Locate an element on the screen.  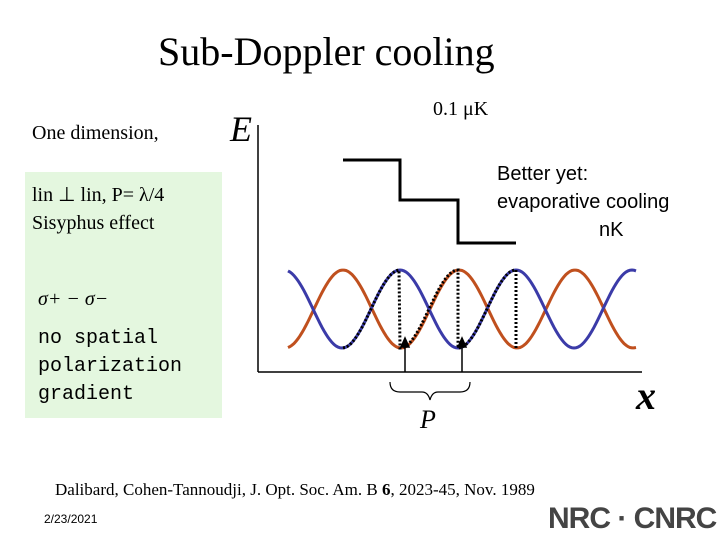
note: no spatial polarization gradient is located at coordinates (110, 367).